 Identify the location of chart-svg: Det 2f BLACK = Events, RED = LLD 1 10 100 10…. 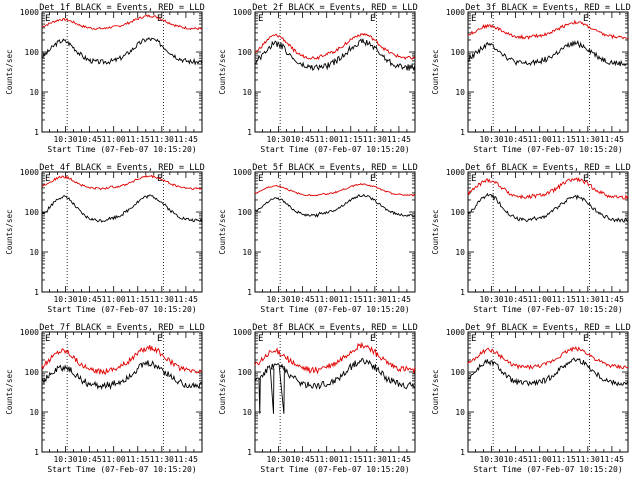
(318, 78).